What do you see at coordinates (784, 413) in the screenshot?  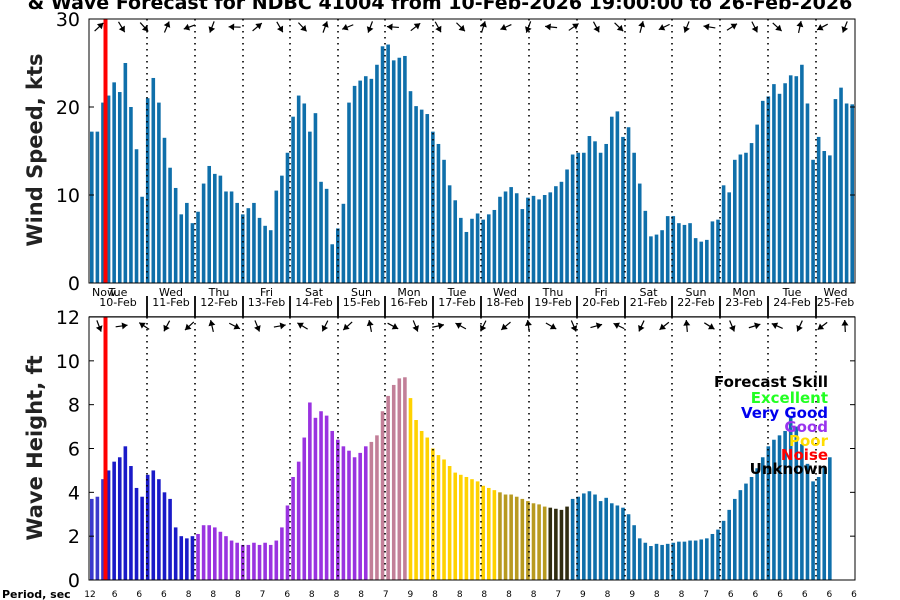 I see `legend-very-good: Very Good` at bounding box center [784, 413].